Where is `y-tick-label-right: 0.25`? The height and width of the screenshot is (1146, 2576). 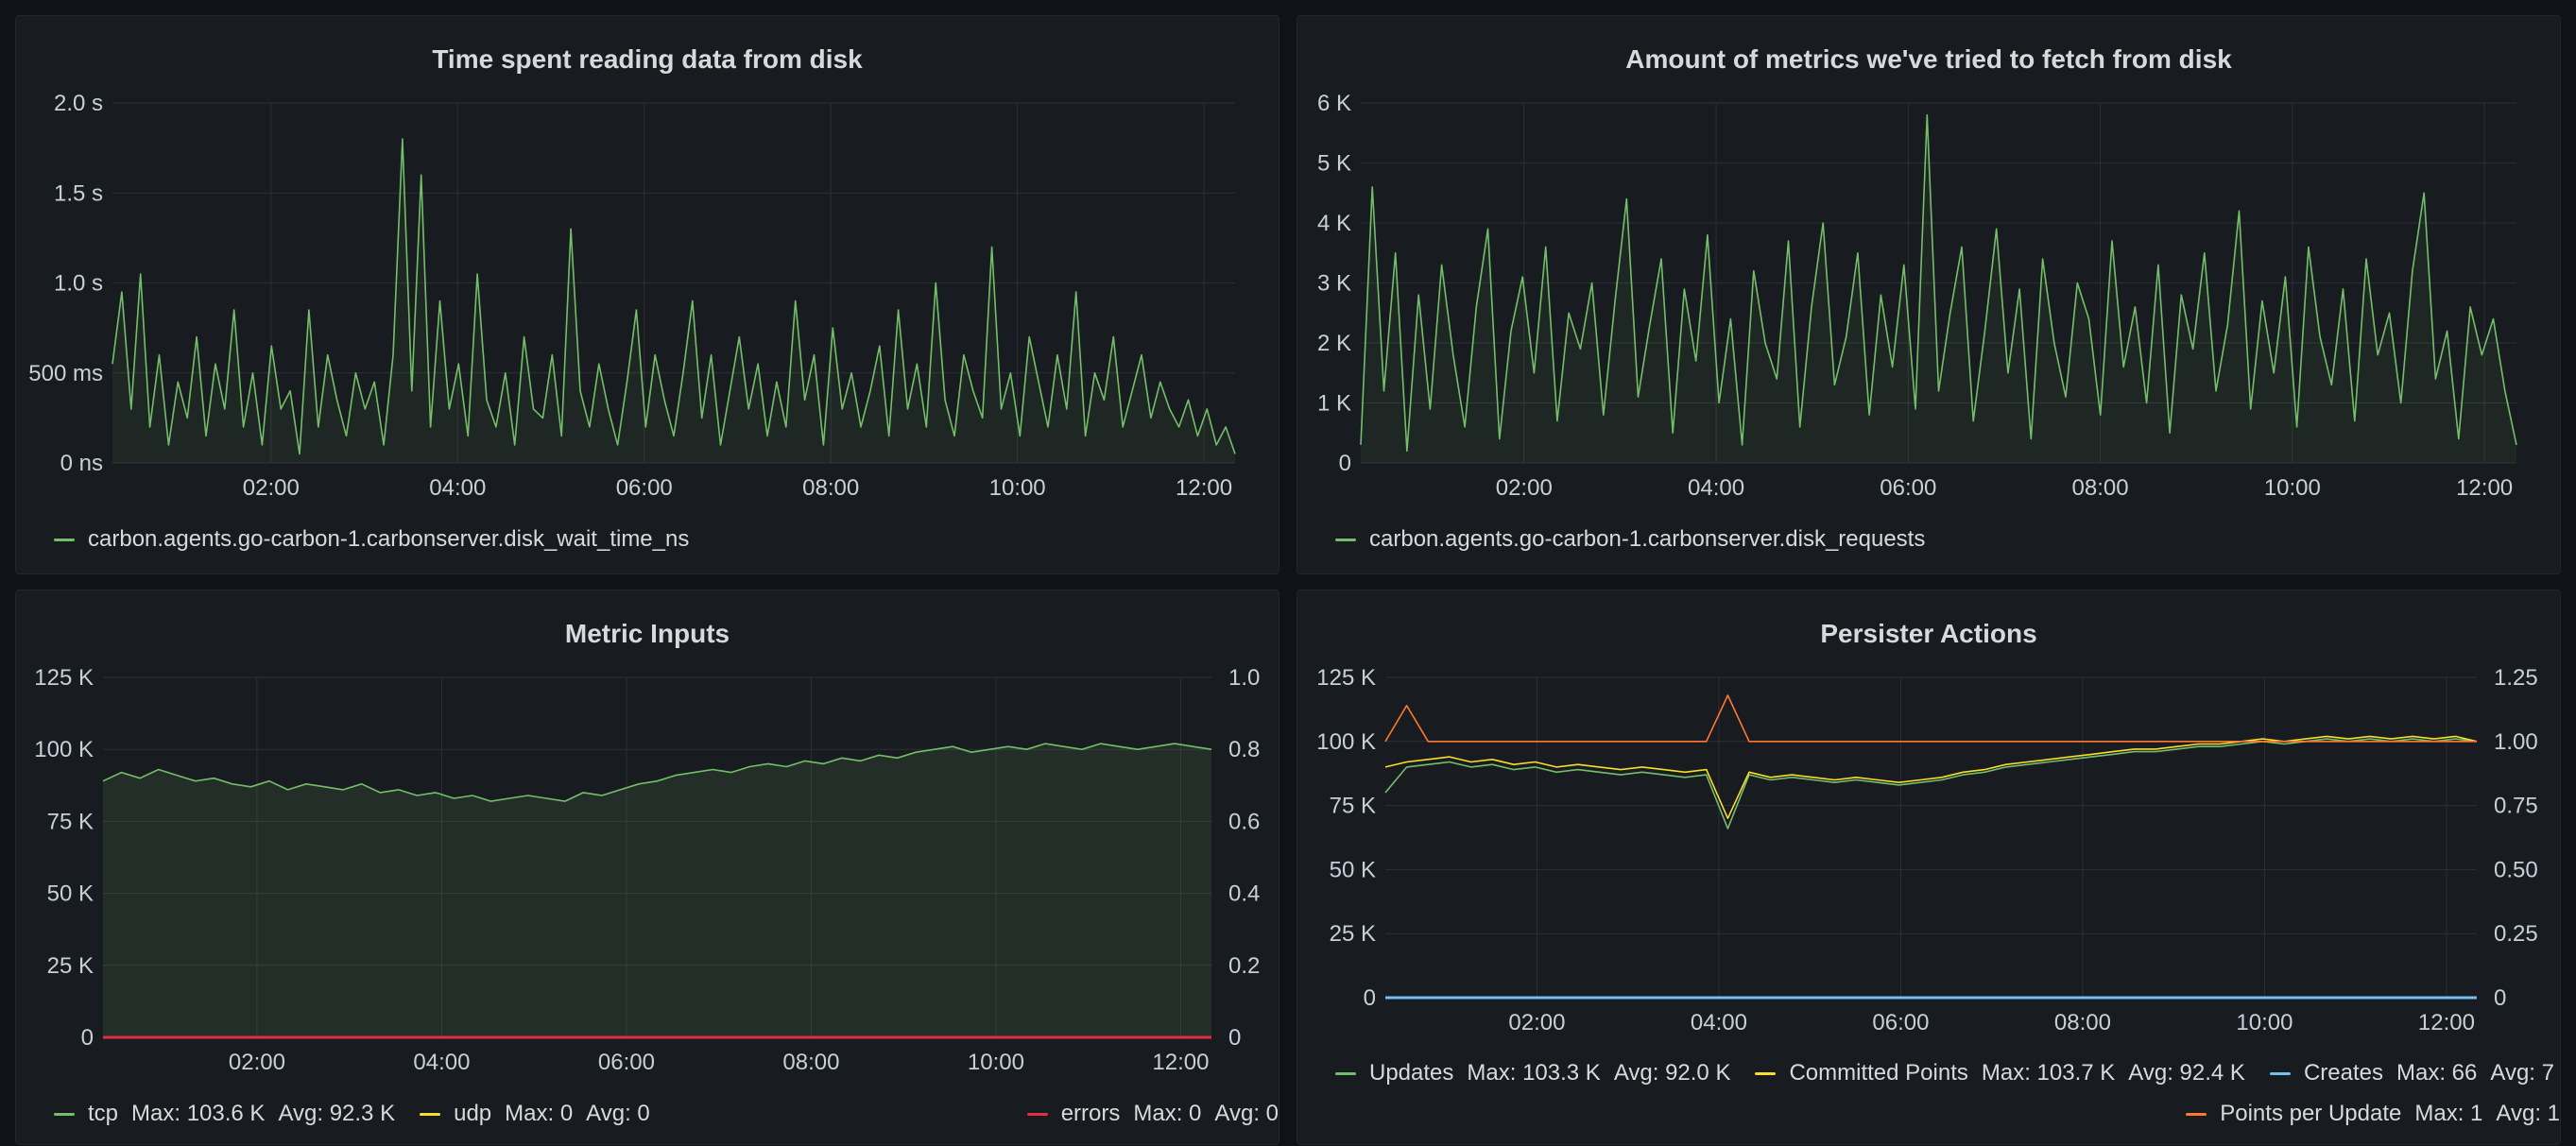 y-tick-label-right: 0.25 is located at coordinates (2516, 934).